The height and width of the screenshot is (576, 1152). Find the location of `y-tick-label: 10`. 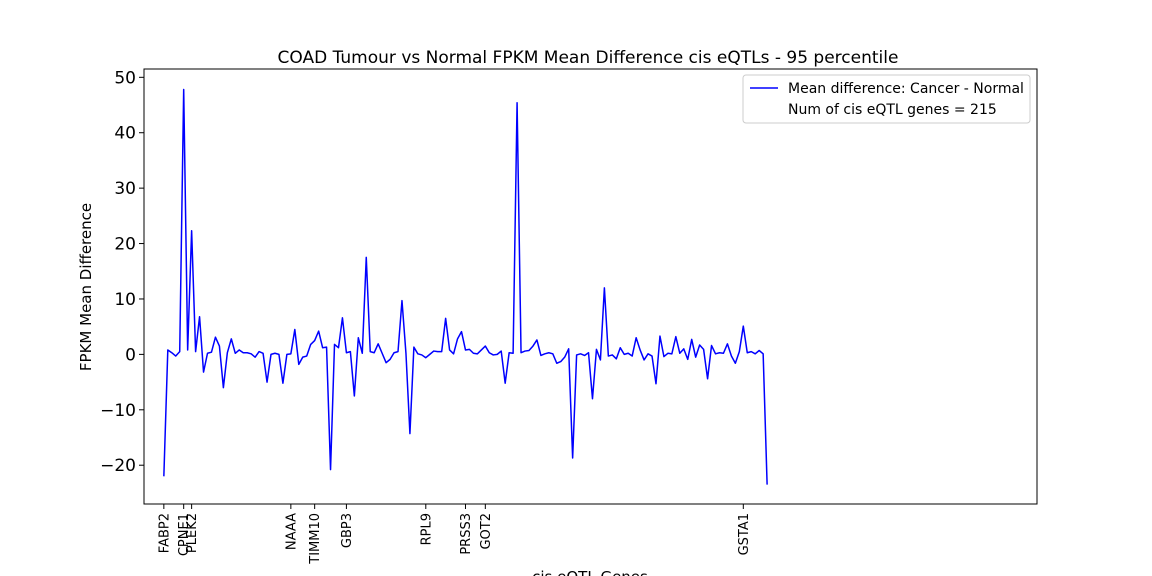

y-tick-label: 10 is located at coordinates (125, 300).